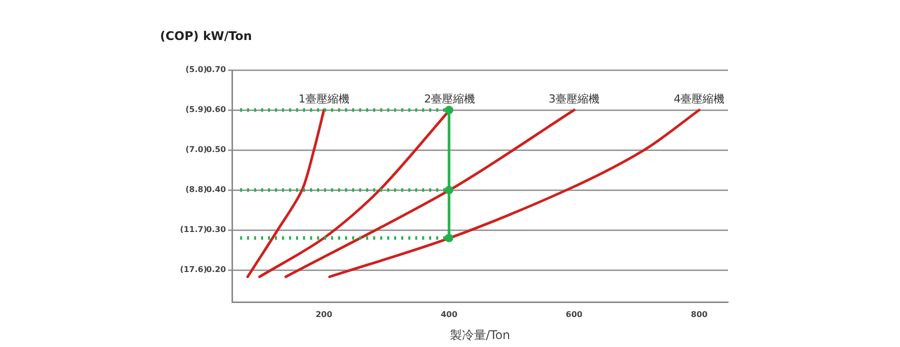  What do you see at coordinates (286, 193) in the screenshot?
I see `line-series` at bounding box center [286, 193].